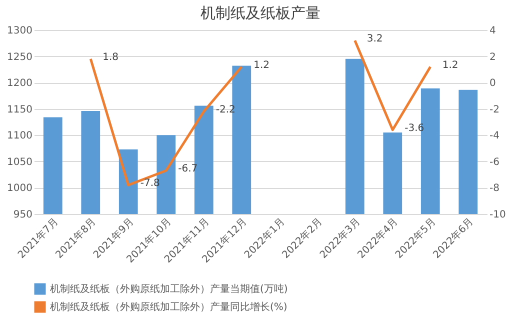  Describe the element at coordinates (495, 188) in the screenshot. I see `y2-tick-label: -8` at that location.